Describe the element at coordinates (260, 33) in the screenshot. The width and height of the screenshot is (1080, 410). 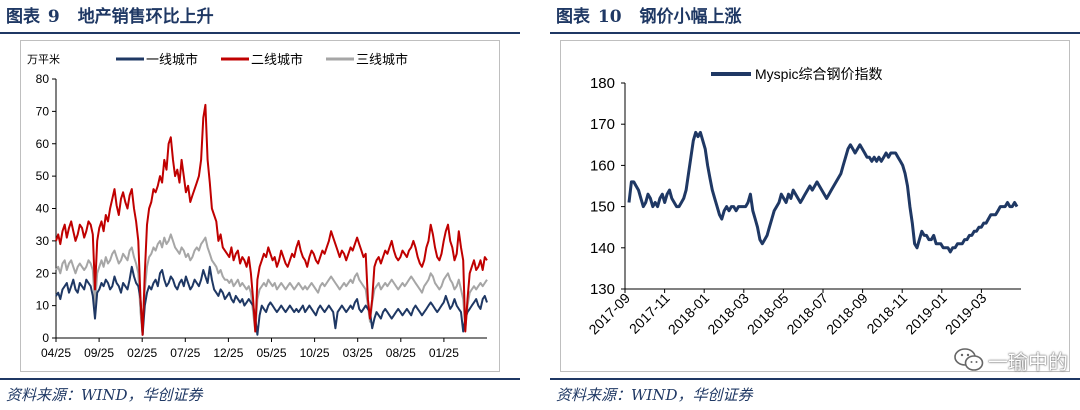
I see `figure-9-top-rule` at that location.